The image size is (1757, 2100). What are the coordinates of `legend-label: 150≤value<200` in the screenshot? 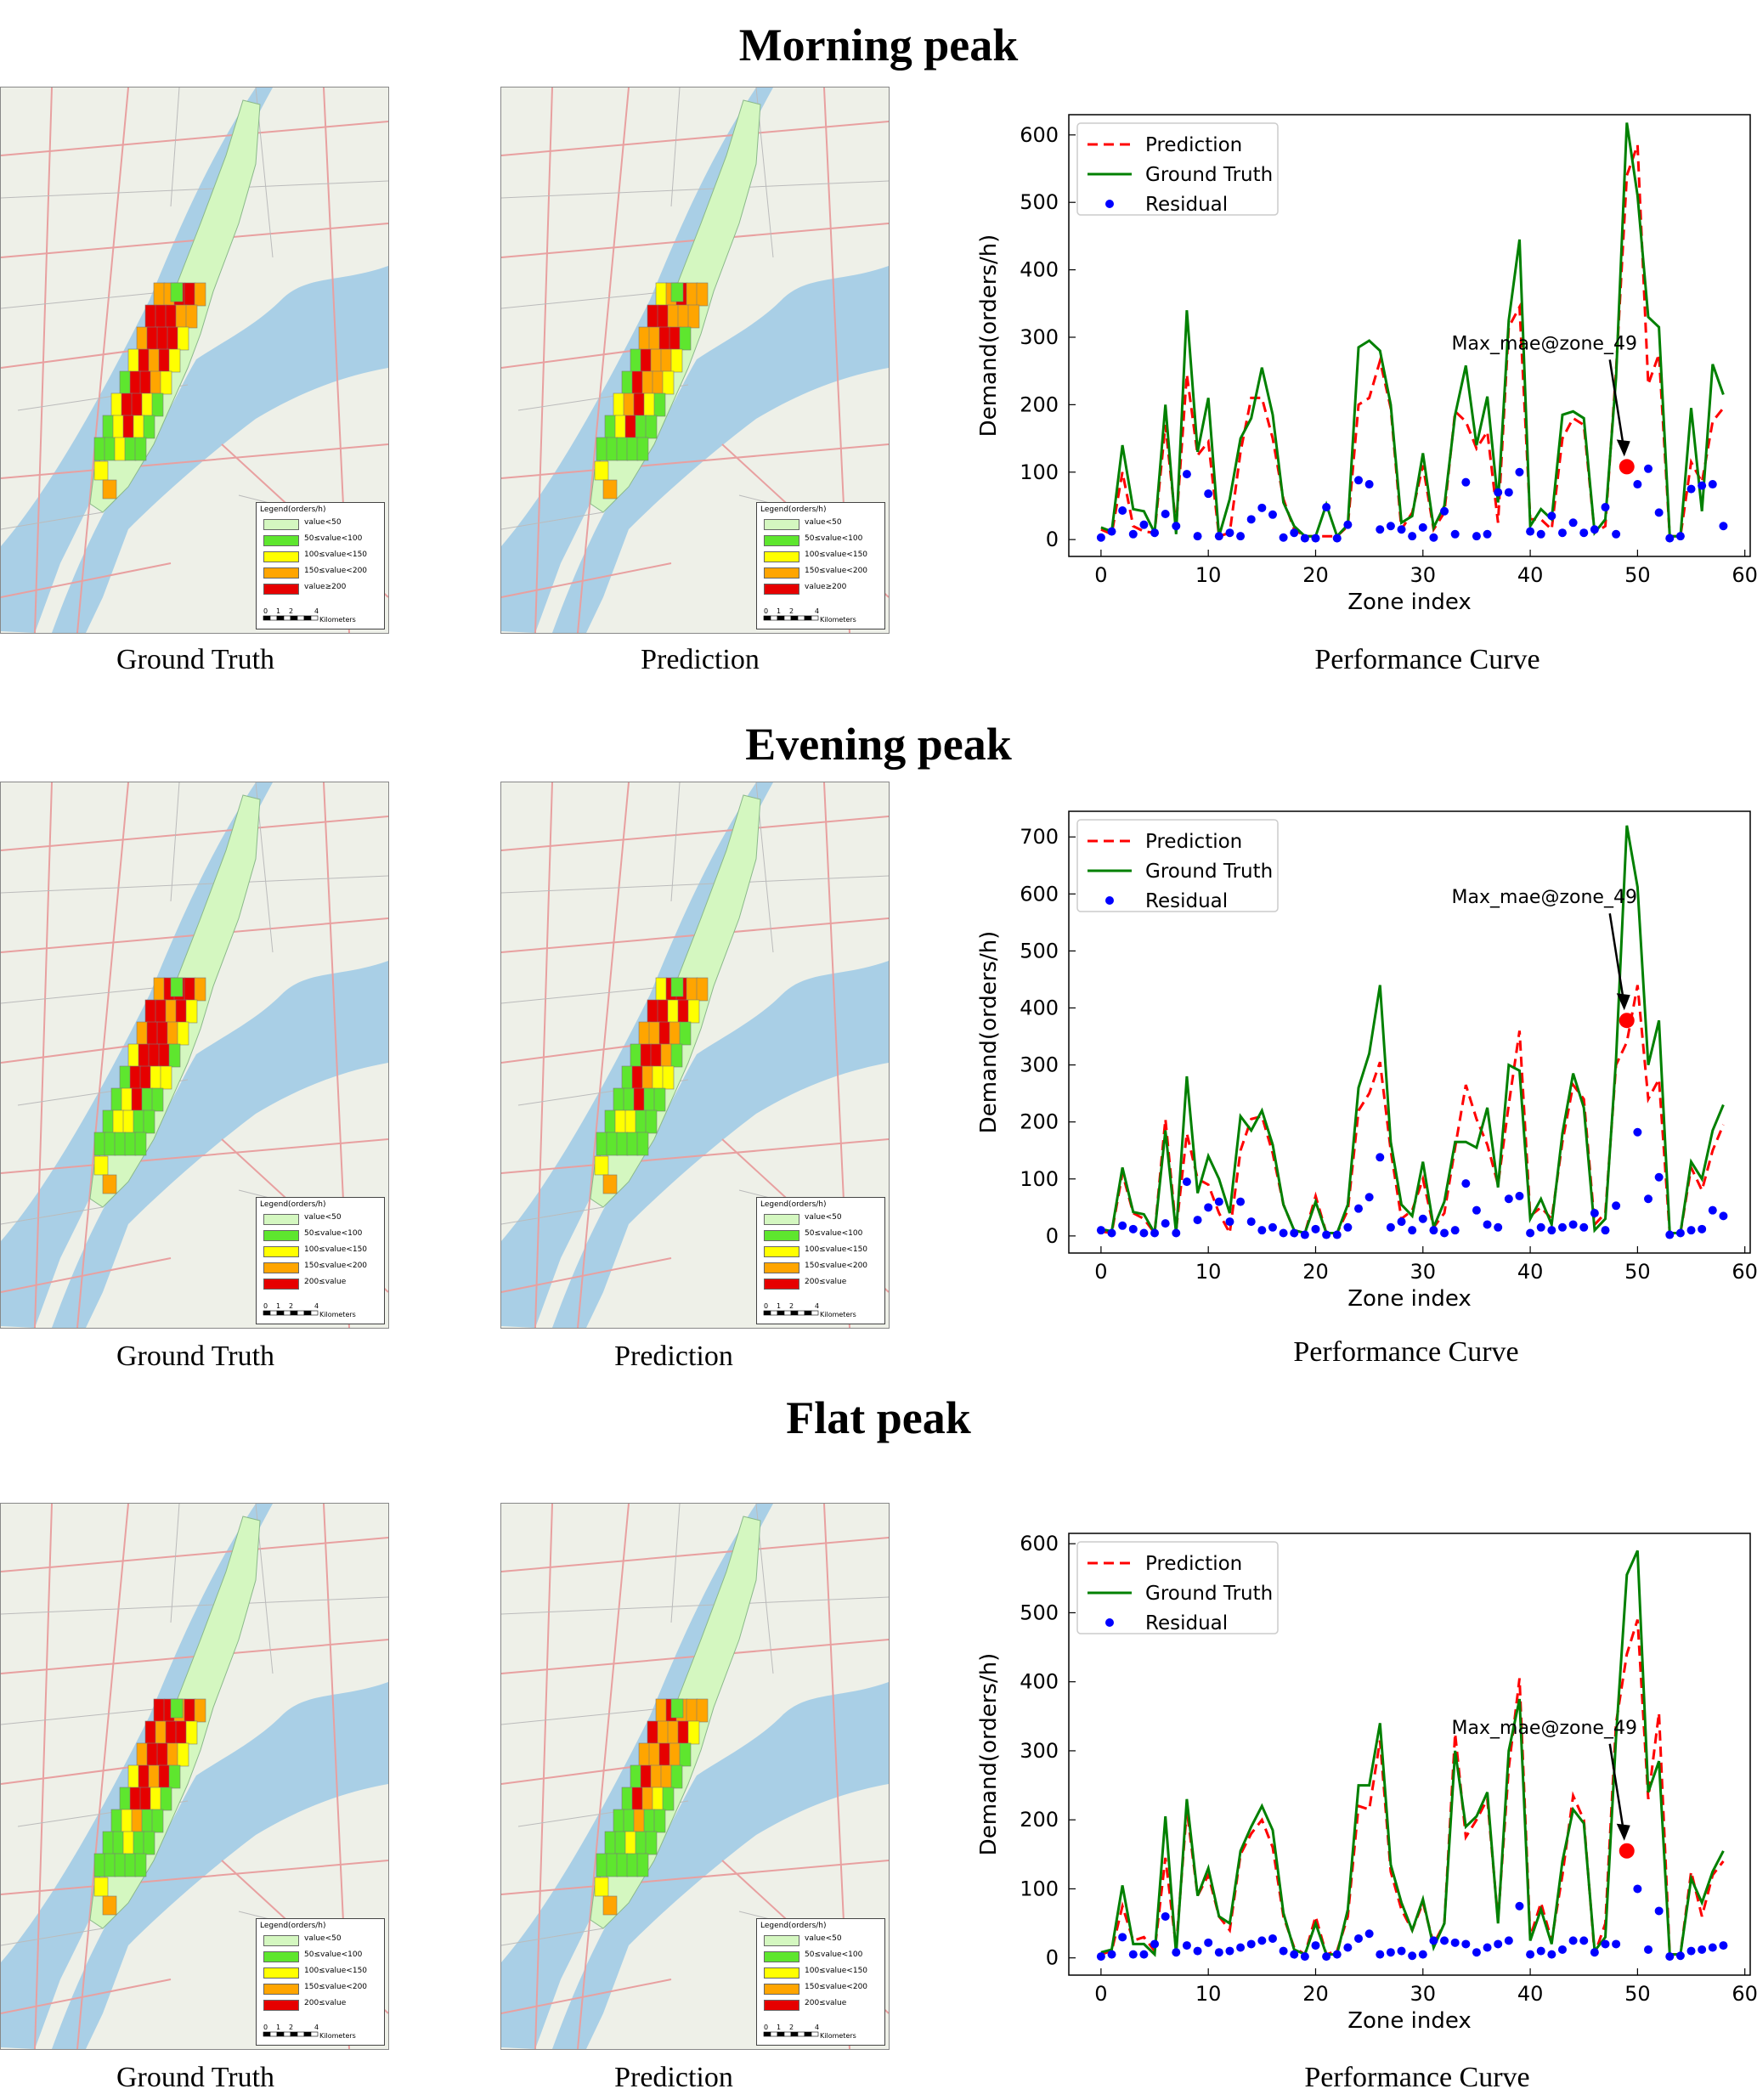 It's located at (336, 1266).